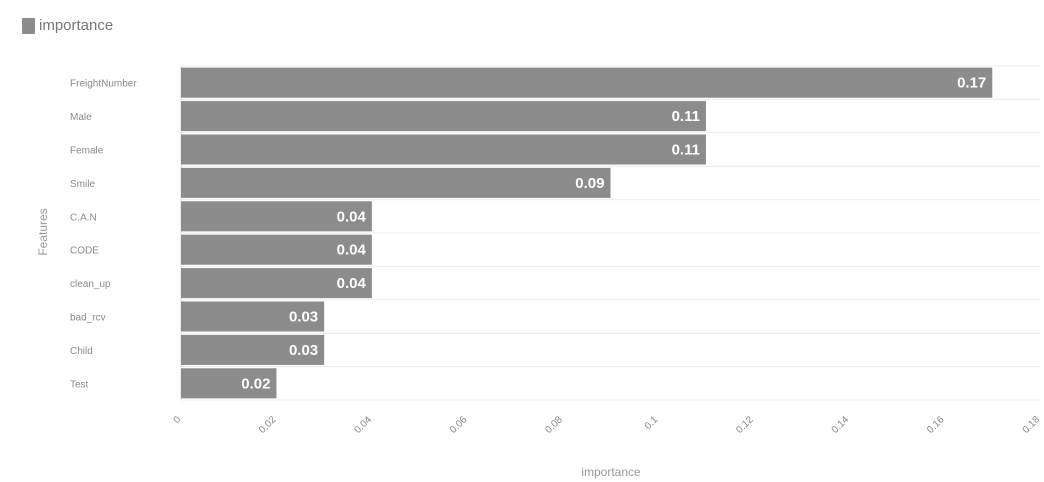 This screenshot has height=482, width=1044. What do you see at coordinates (90, 284) in the screenshot?
I see `y-tick-label: clean_up` at bounding box center [90, 284].